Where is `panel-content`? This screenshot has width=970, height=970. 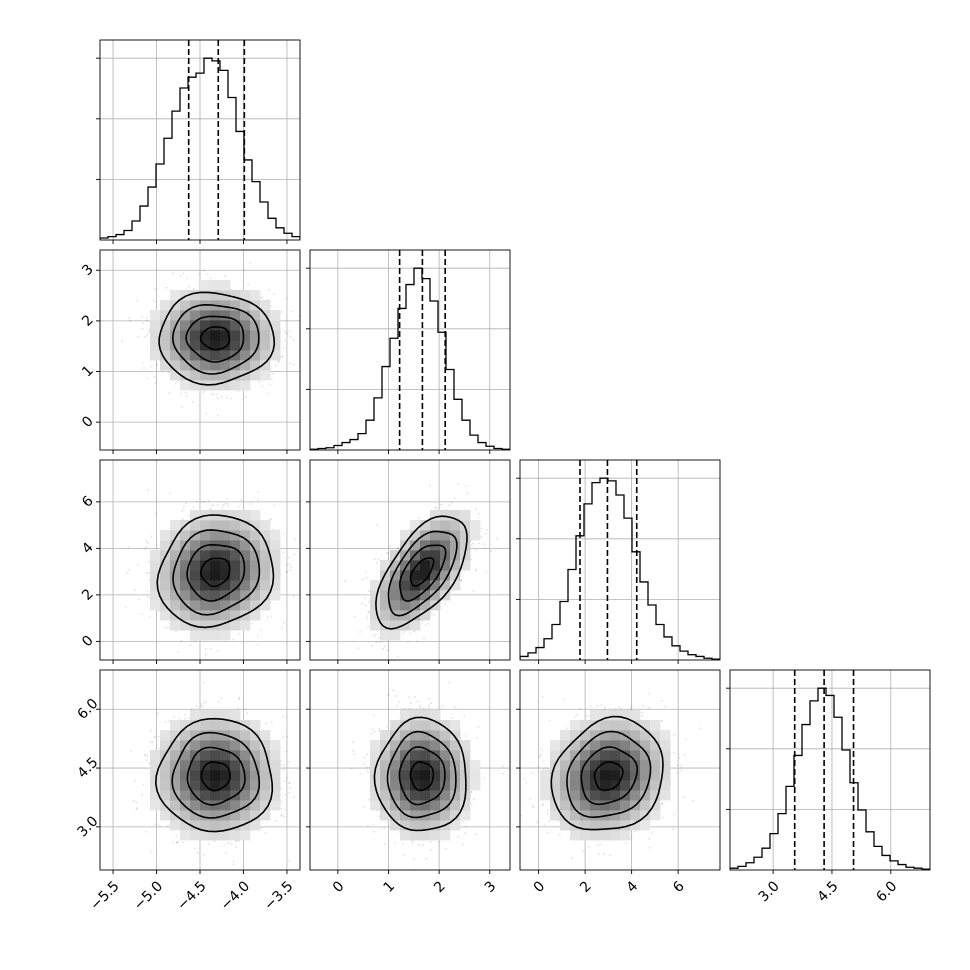 panel-content is located at coordinates (200, 140).